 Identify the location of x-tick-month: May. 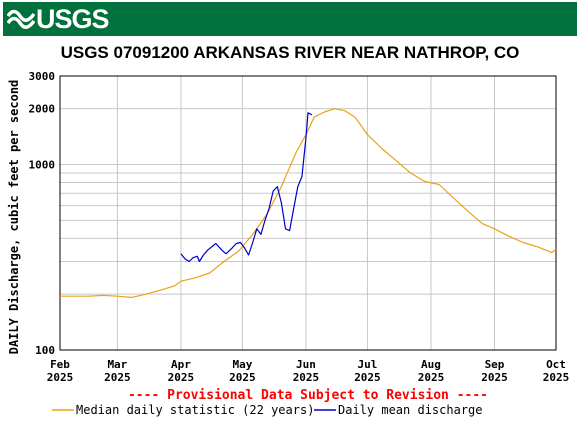
(242, 364).